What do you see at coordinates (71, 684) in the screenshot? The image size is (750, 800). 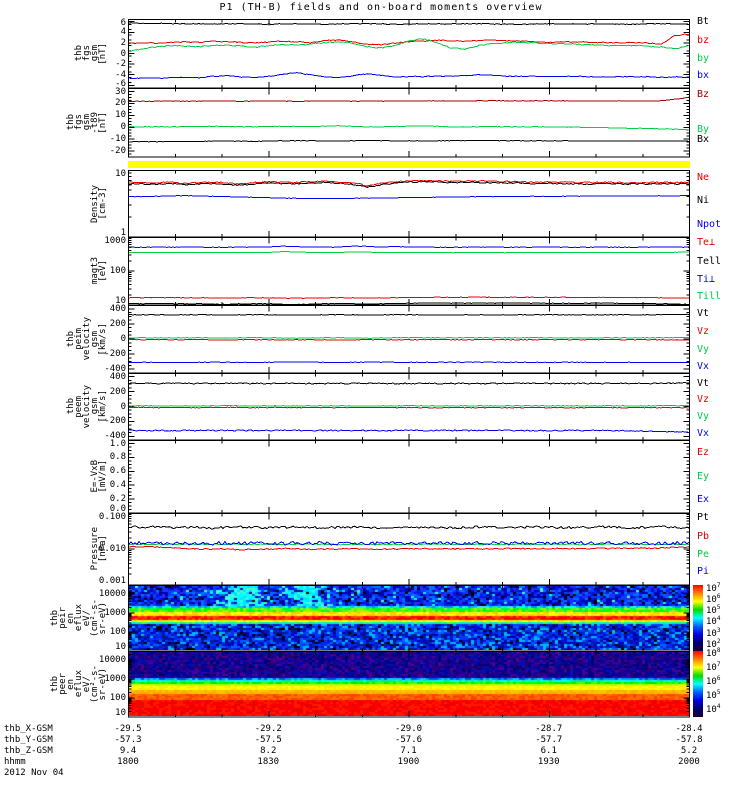 I see `ylabel-peer-eflux: thb peer en eflux eV/(cm²-s-sr-eV)` at bounding box center [71, 684].